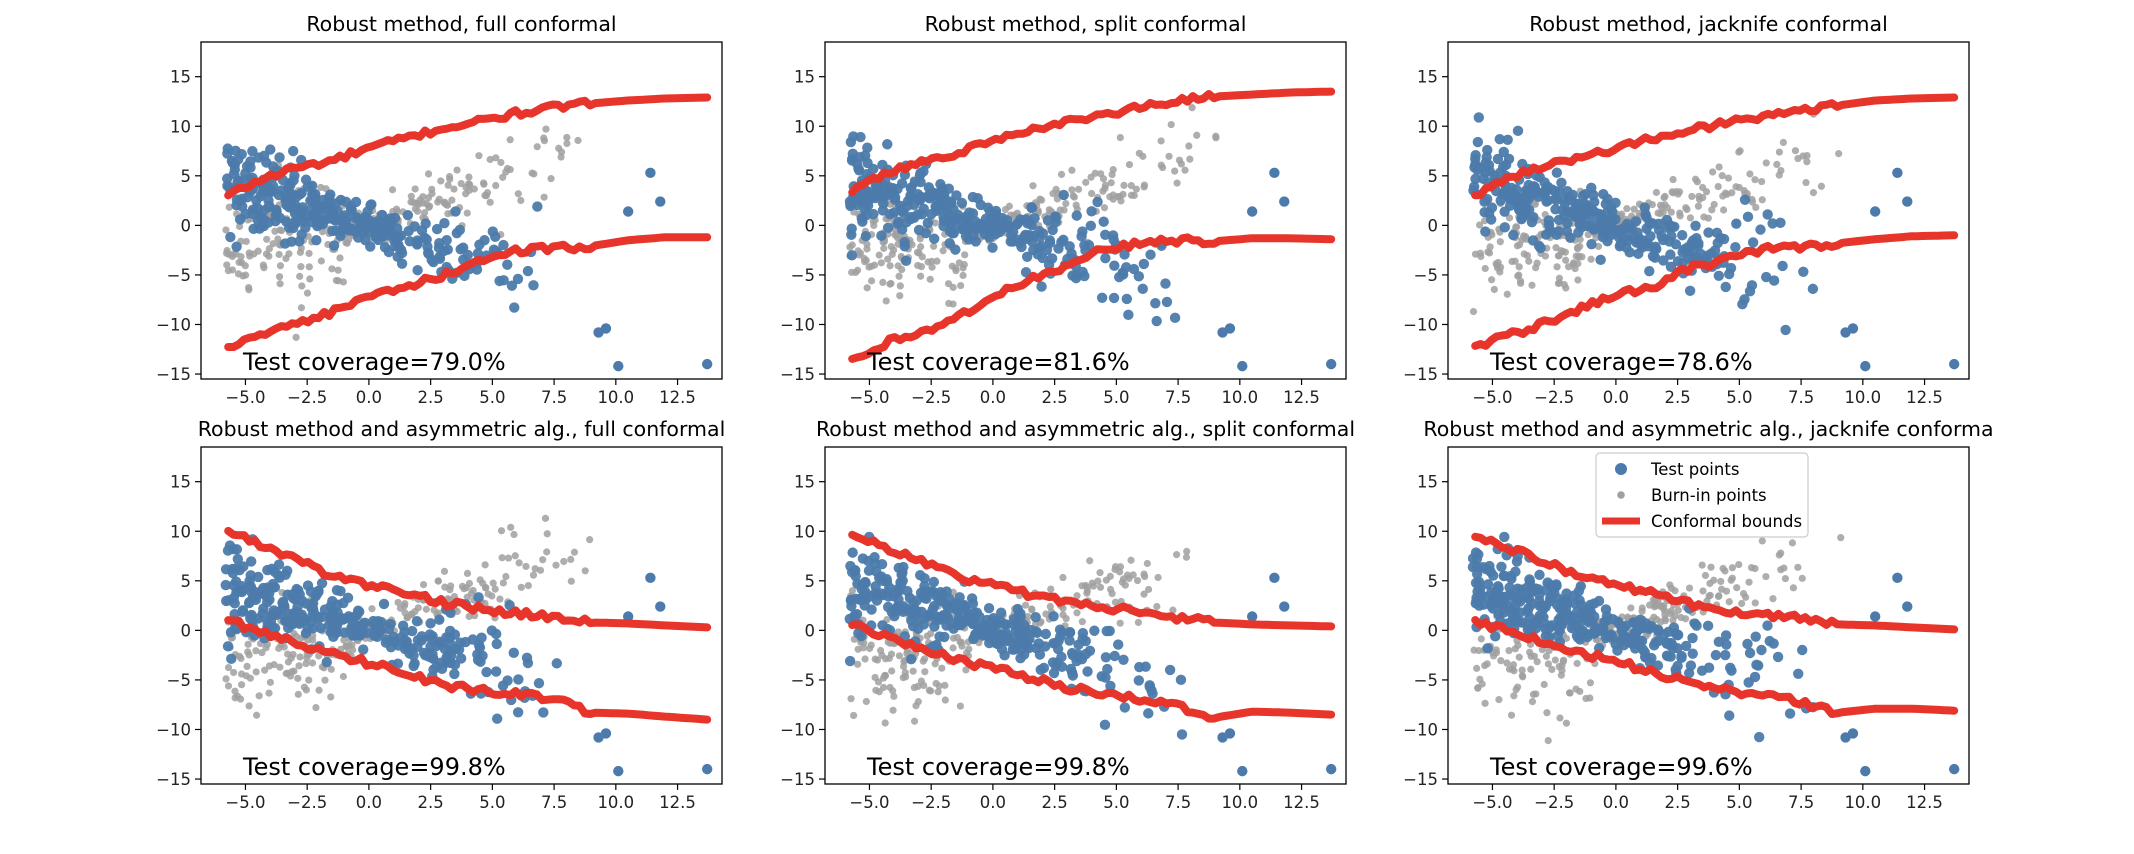  What do you see at coordinates (1178, 802) in the screenshot?
I see `x-tick-label: 7.5` at bounding box center [1178, 802].